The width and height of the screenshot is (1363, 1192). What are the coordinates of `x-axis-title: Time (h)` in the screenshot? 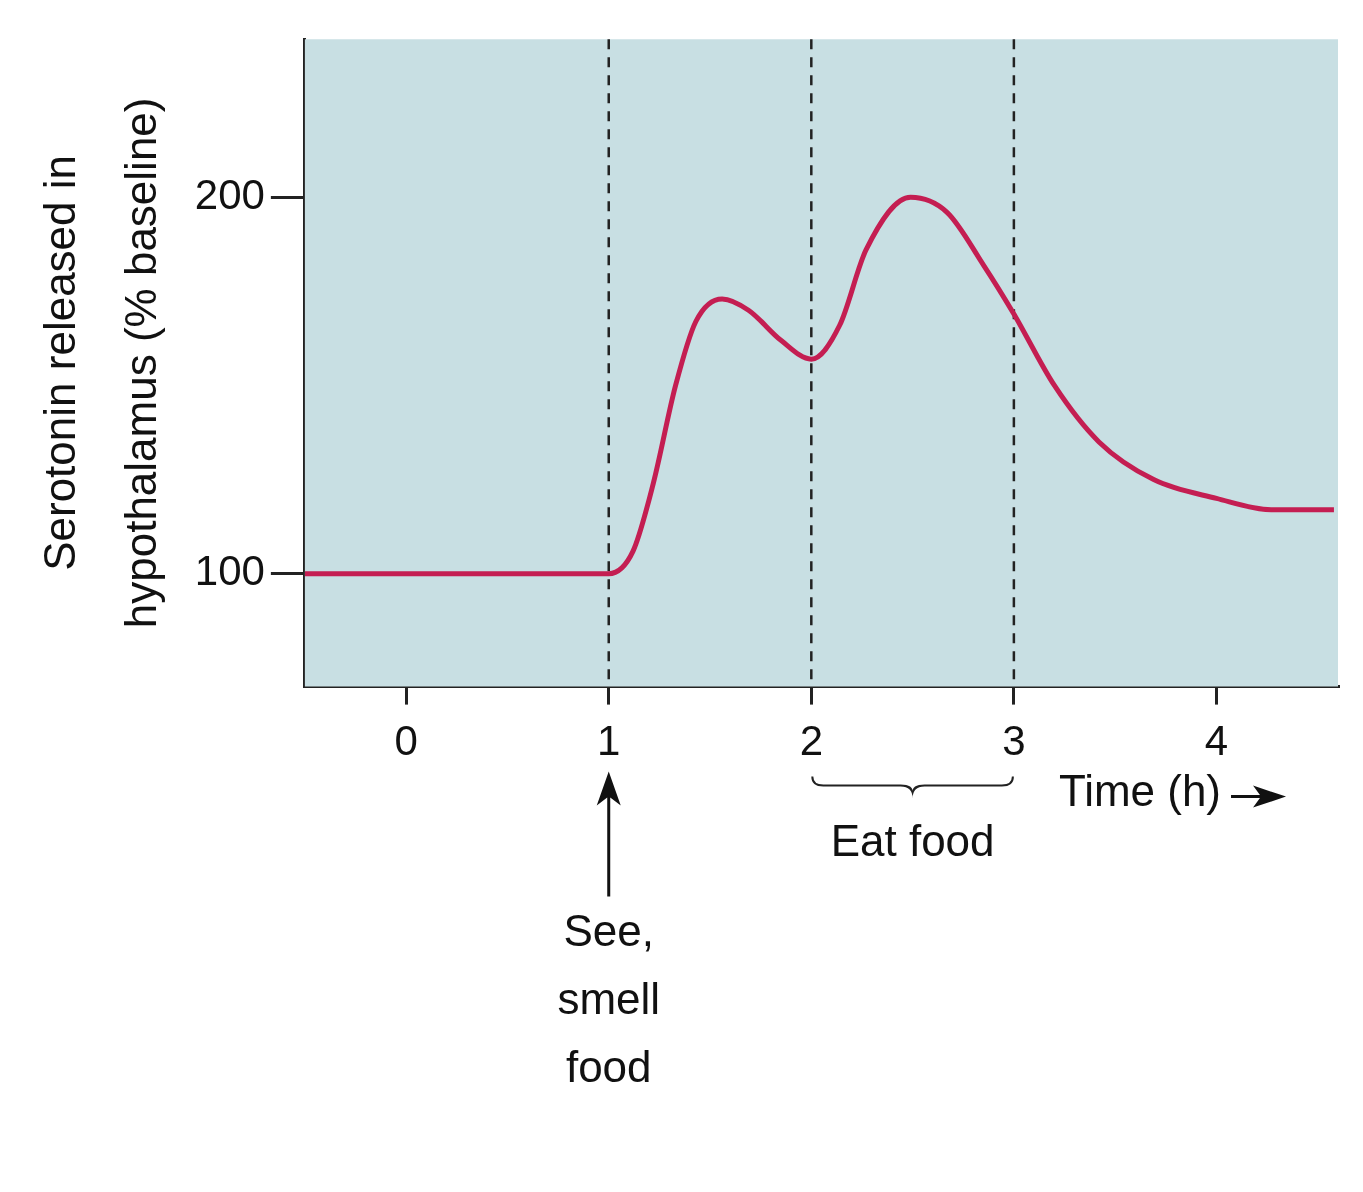 It's located at (1140, 790).